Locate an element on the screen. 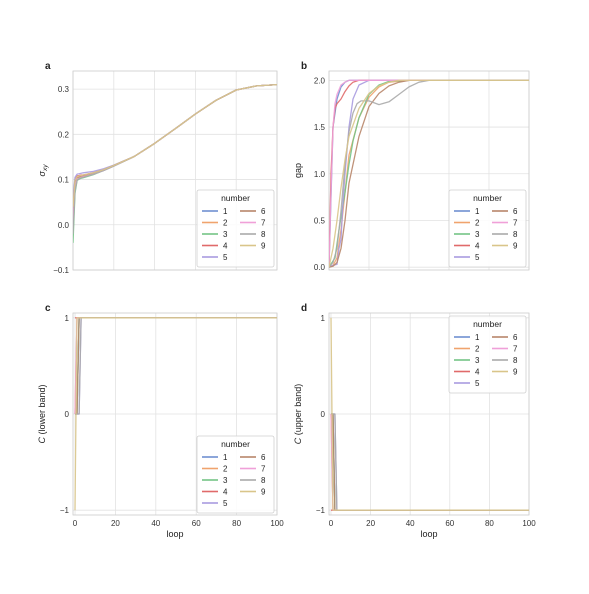 The image size is (589, 594). panel-letter: a is located at coordinates (48, 66).